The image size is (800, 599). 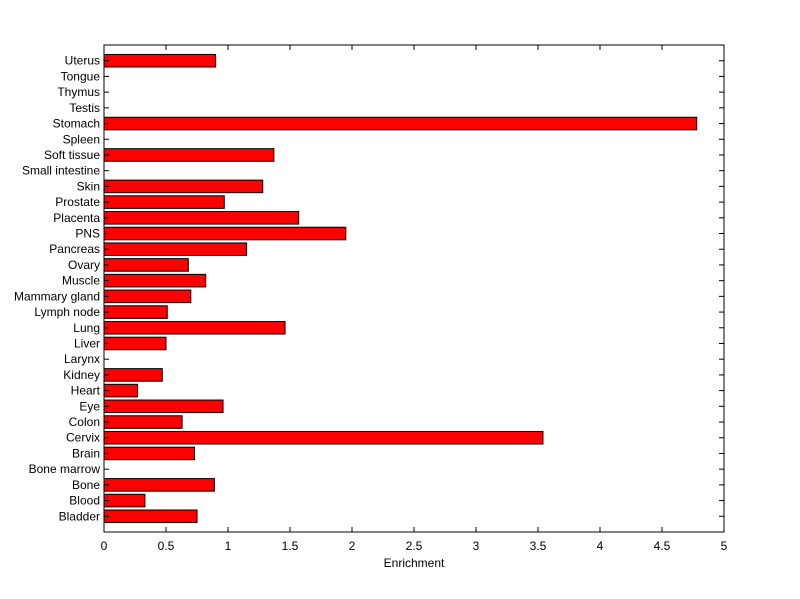 What do you see at coordinates (84, 501) in the screenshot?
I see `y-tick-label-blood: Blood` at bounding box center [84, 501].